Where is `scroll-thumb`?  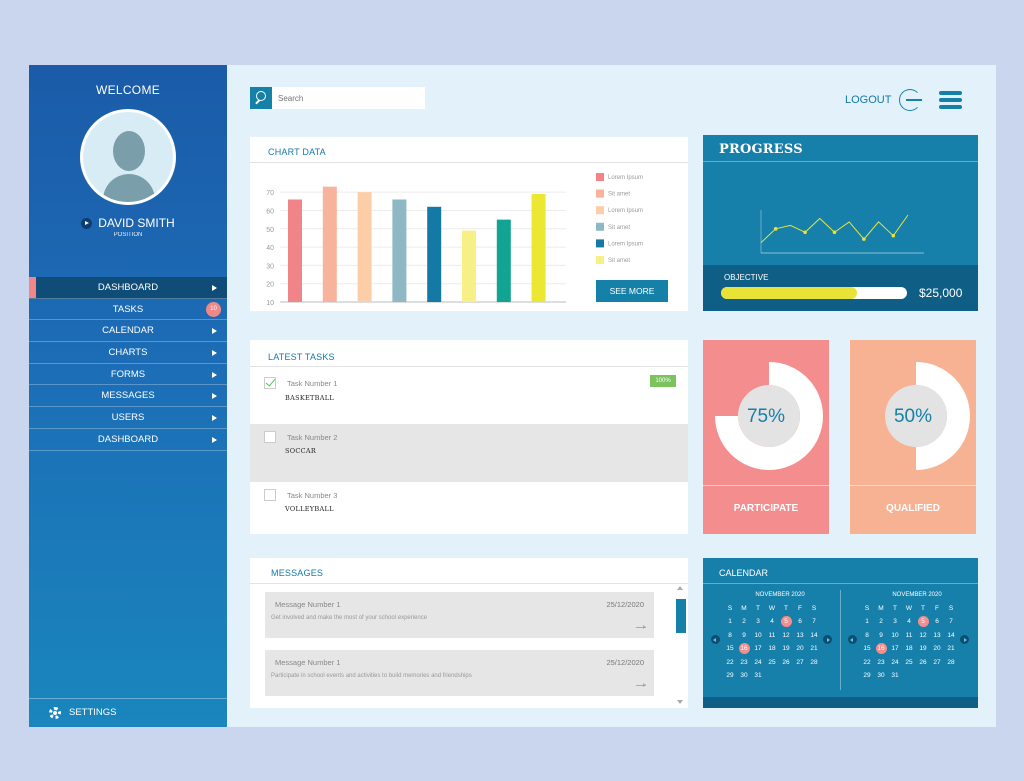 scroll-thumb is located at coordinates (681, 616).